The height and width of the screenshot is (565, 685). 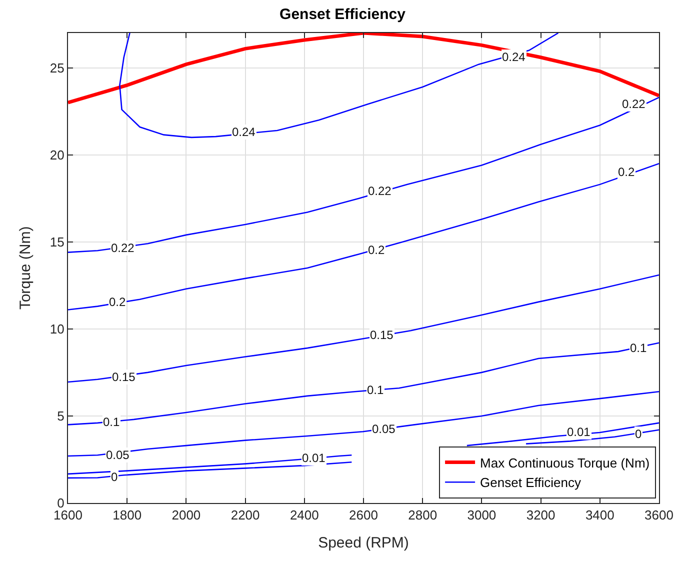 What do you see at coordinates (245, 515) in the screenshot?
I see `x-tick-label: 2200` at bounding box center [245, 515].